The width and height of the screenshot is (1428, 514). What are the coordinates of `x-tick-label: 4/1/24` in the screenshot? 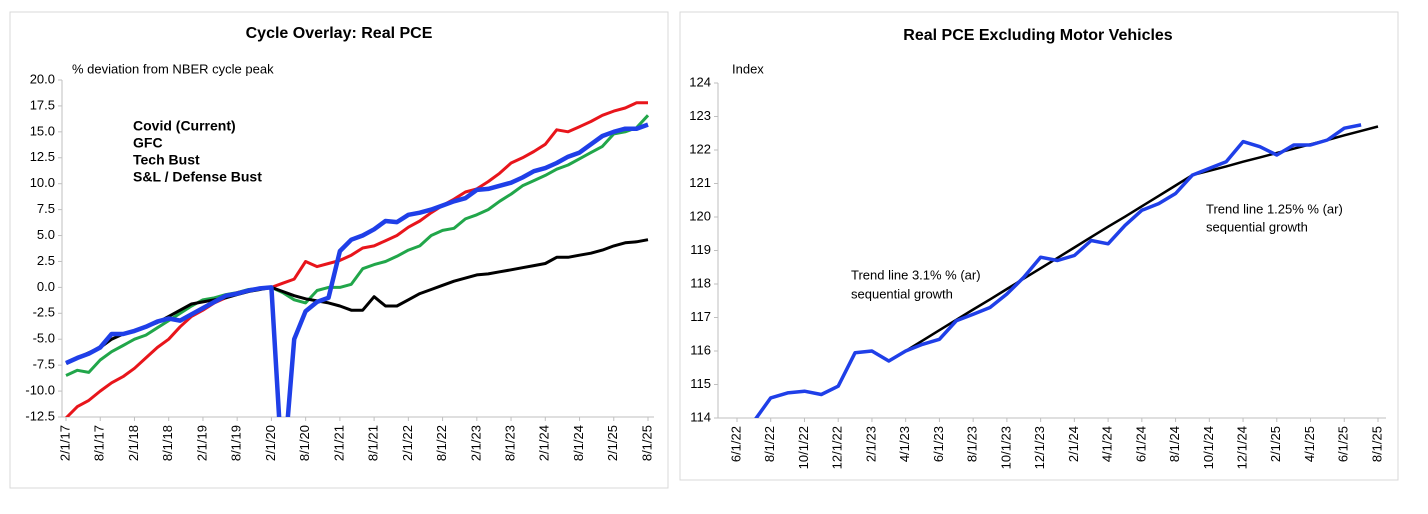 It's located at (1107, 444).